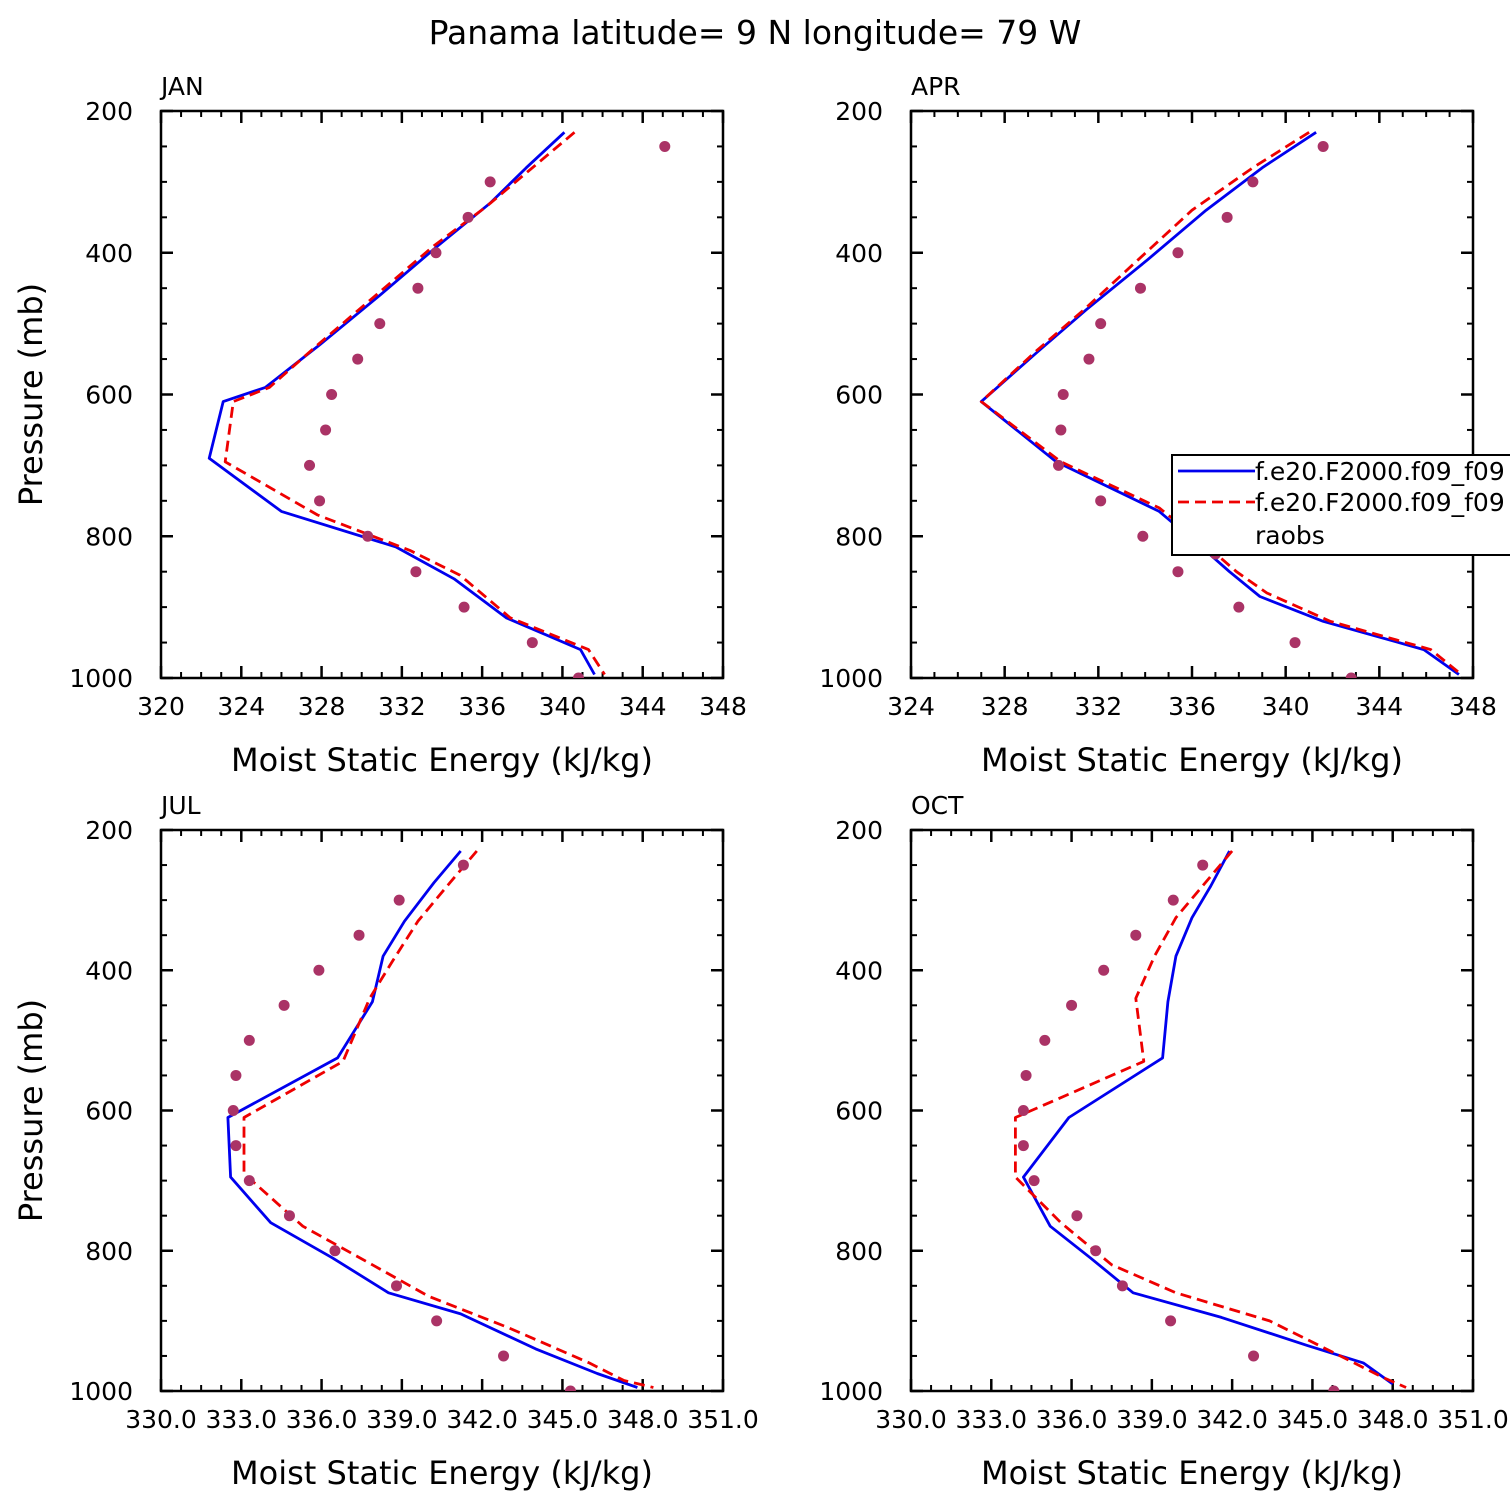 Image resolution: width=1510 pixels, height=1510 pixels. What do you see at coordinates (1290, 535) in the screenshot?
I see `legend-label: raobs` at bounding box center [1290, 535].